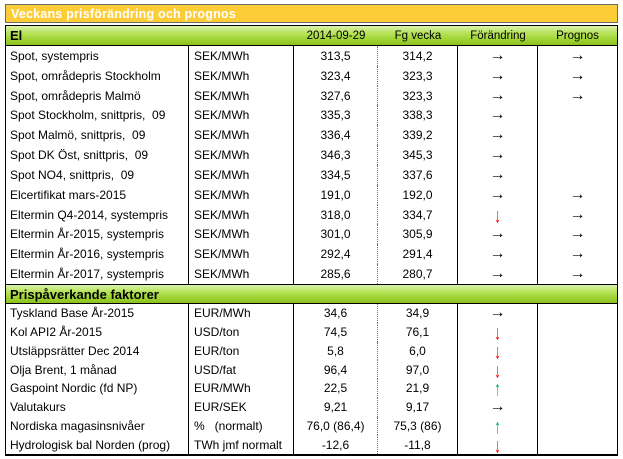 This screenshot has height=459, width=623. I want to click on section-header-factors: Prispåverkande faktorer, so click(311, 294).